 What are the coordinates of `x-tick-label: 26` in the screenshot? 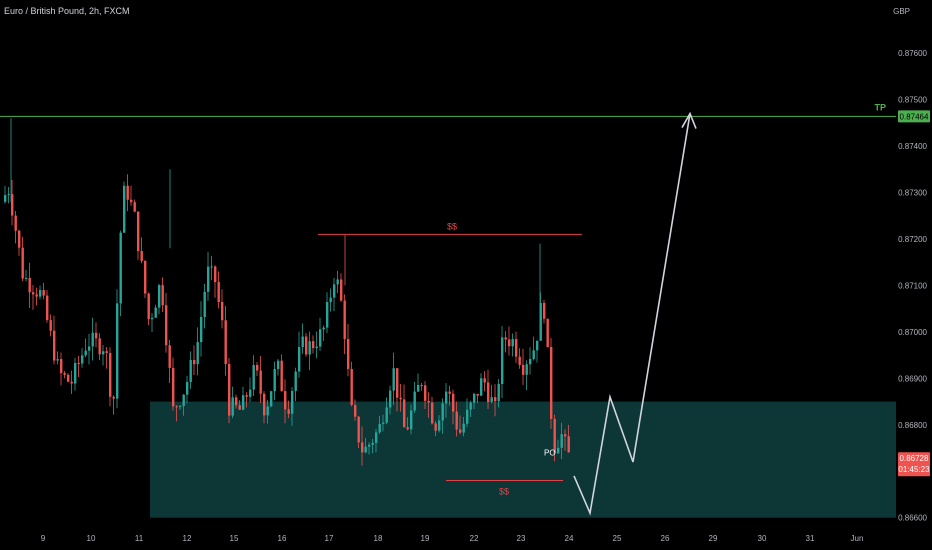 It's located at (665, 538).